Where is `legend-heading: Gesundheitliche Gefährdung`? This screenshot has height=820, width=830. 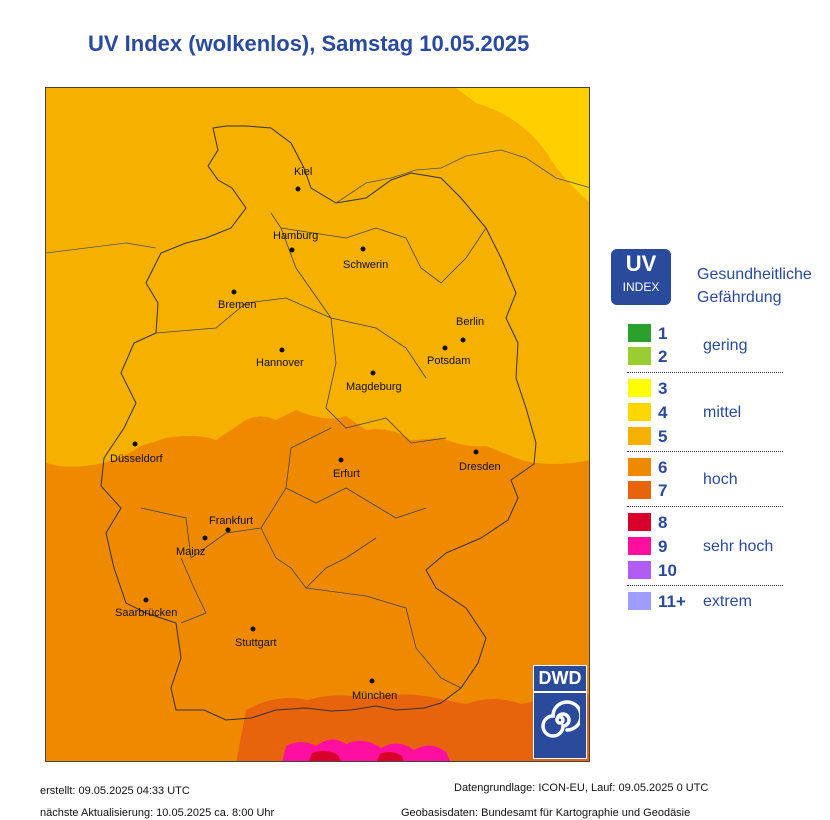
legend-heading: Gesundheitliche Gefährdung is located at coordinates (754, 286).